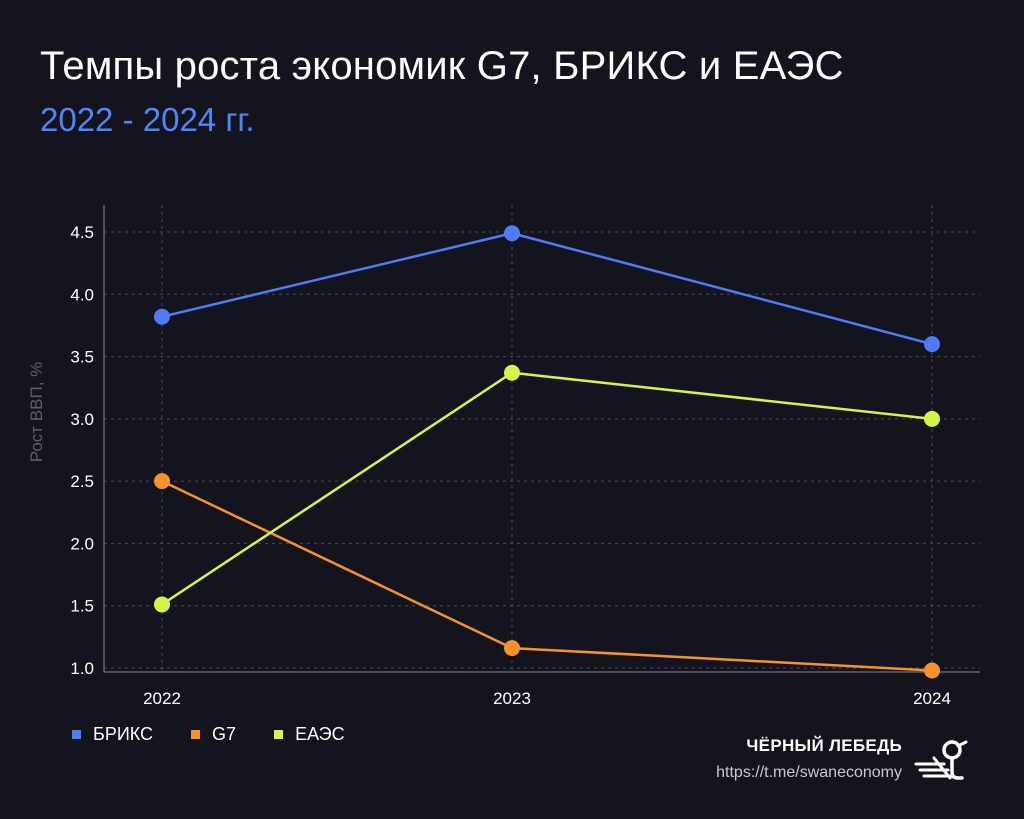 This screenshot has height=819, width=1024. What do you see at coordinates (82, 294) in the screenshot?
I see `y-tick-label: 4.0` at bounding box center [82, 294].